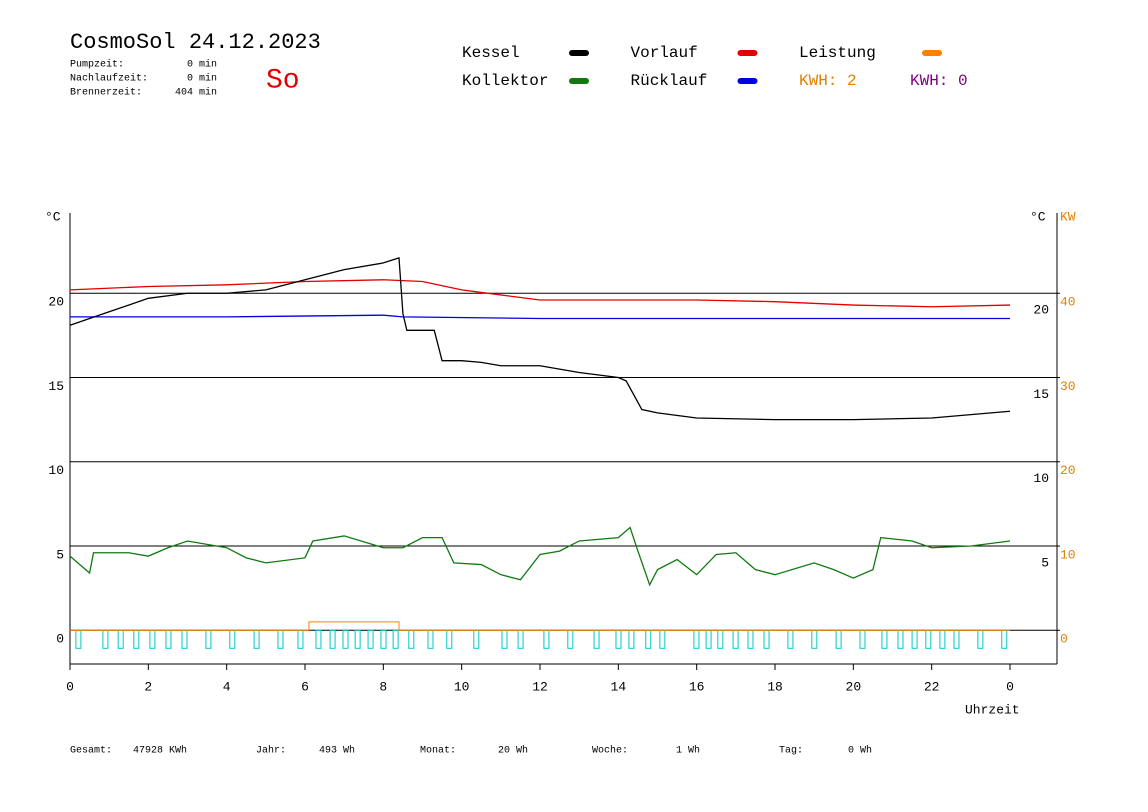 This screenshot has height=812, width=1148. What do you see at coordinates (540, 686) in the screenshot?
I see `x-tick-label: 12` at bounding box center [540, 686].